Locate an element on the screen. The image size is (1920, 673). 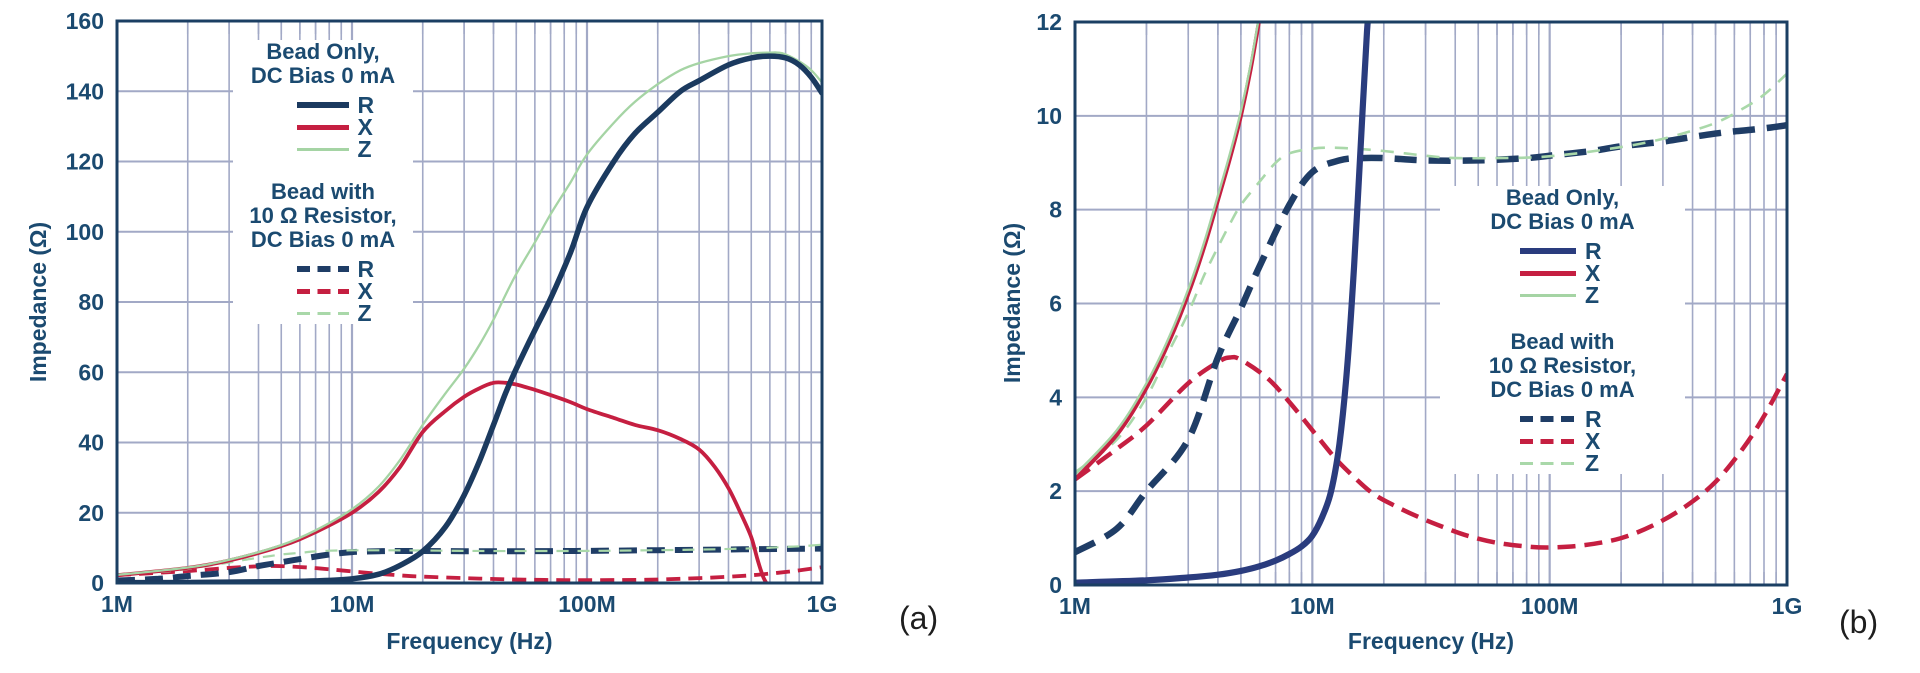
y-tick-label: 6 is located at coordinates (1055, 304).